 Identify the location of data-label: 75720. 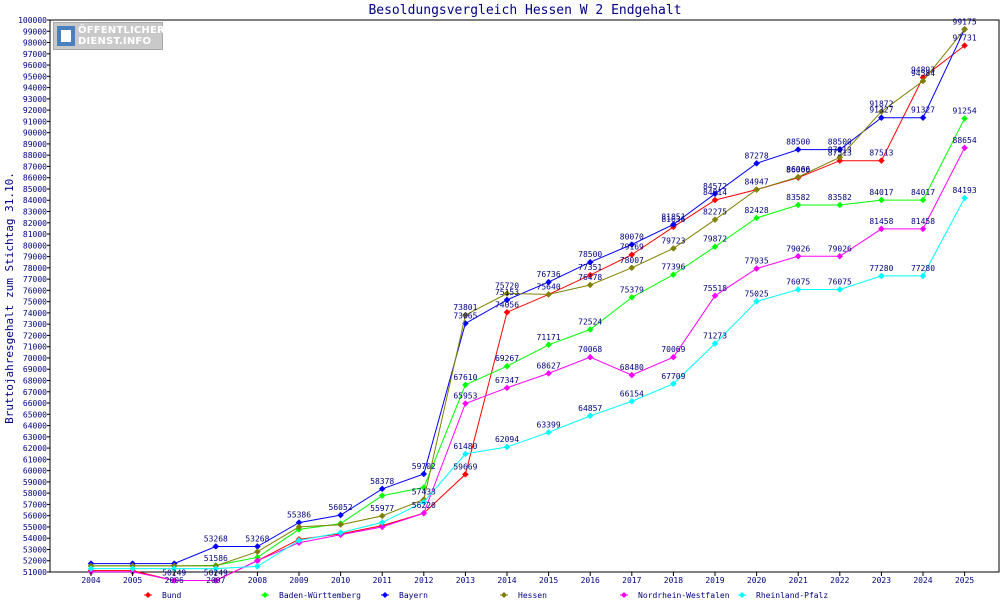
(507, 286).